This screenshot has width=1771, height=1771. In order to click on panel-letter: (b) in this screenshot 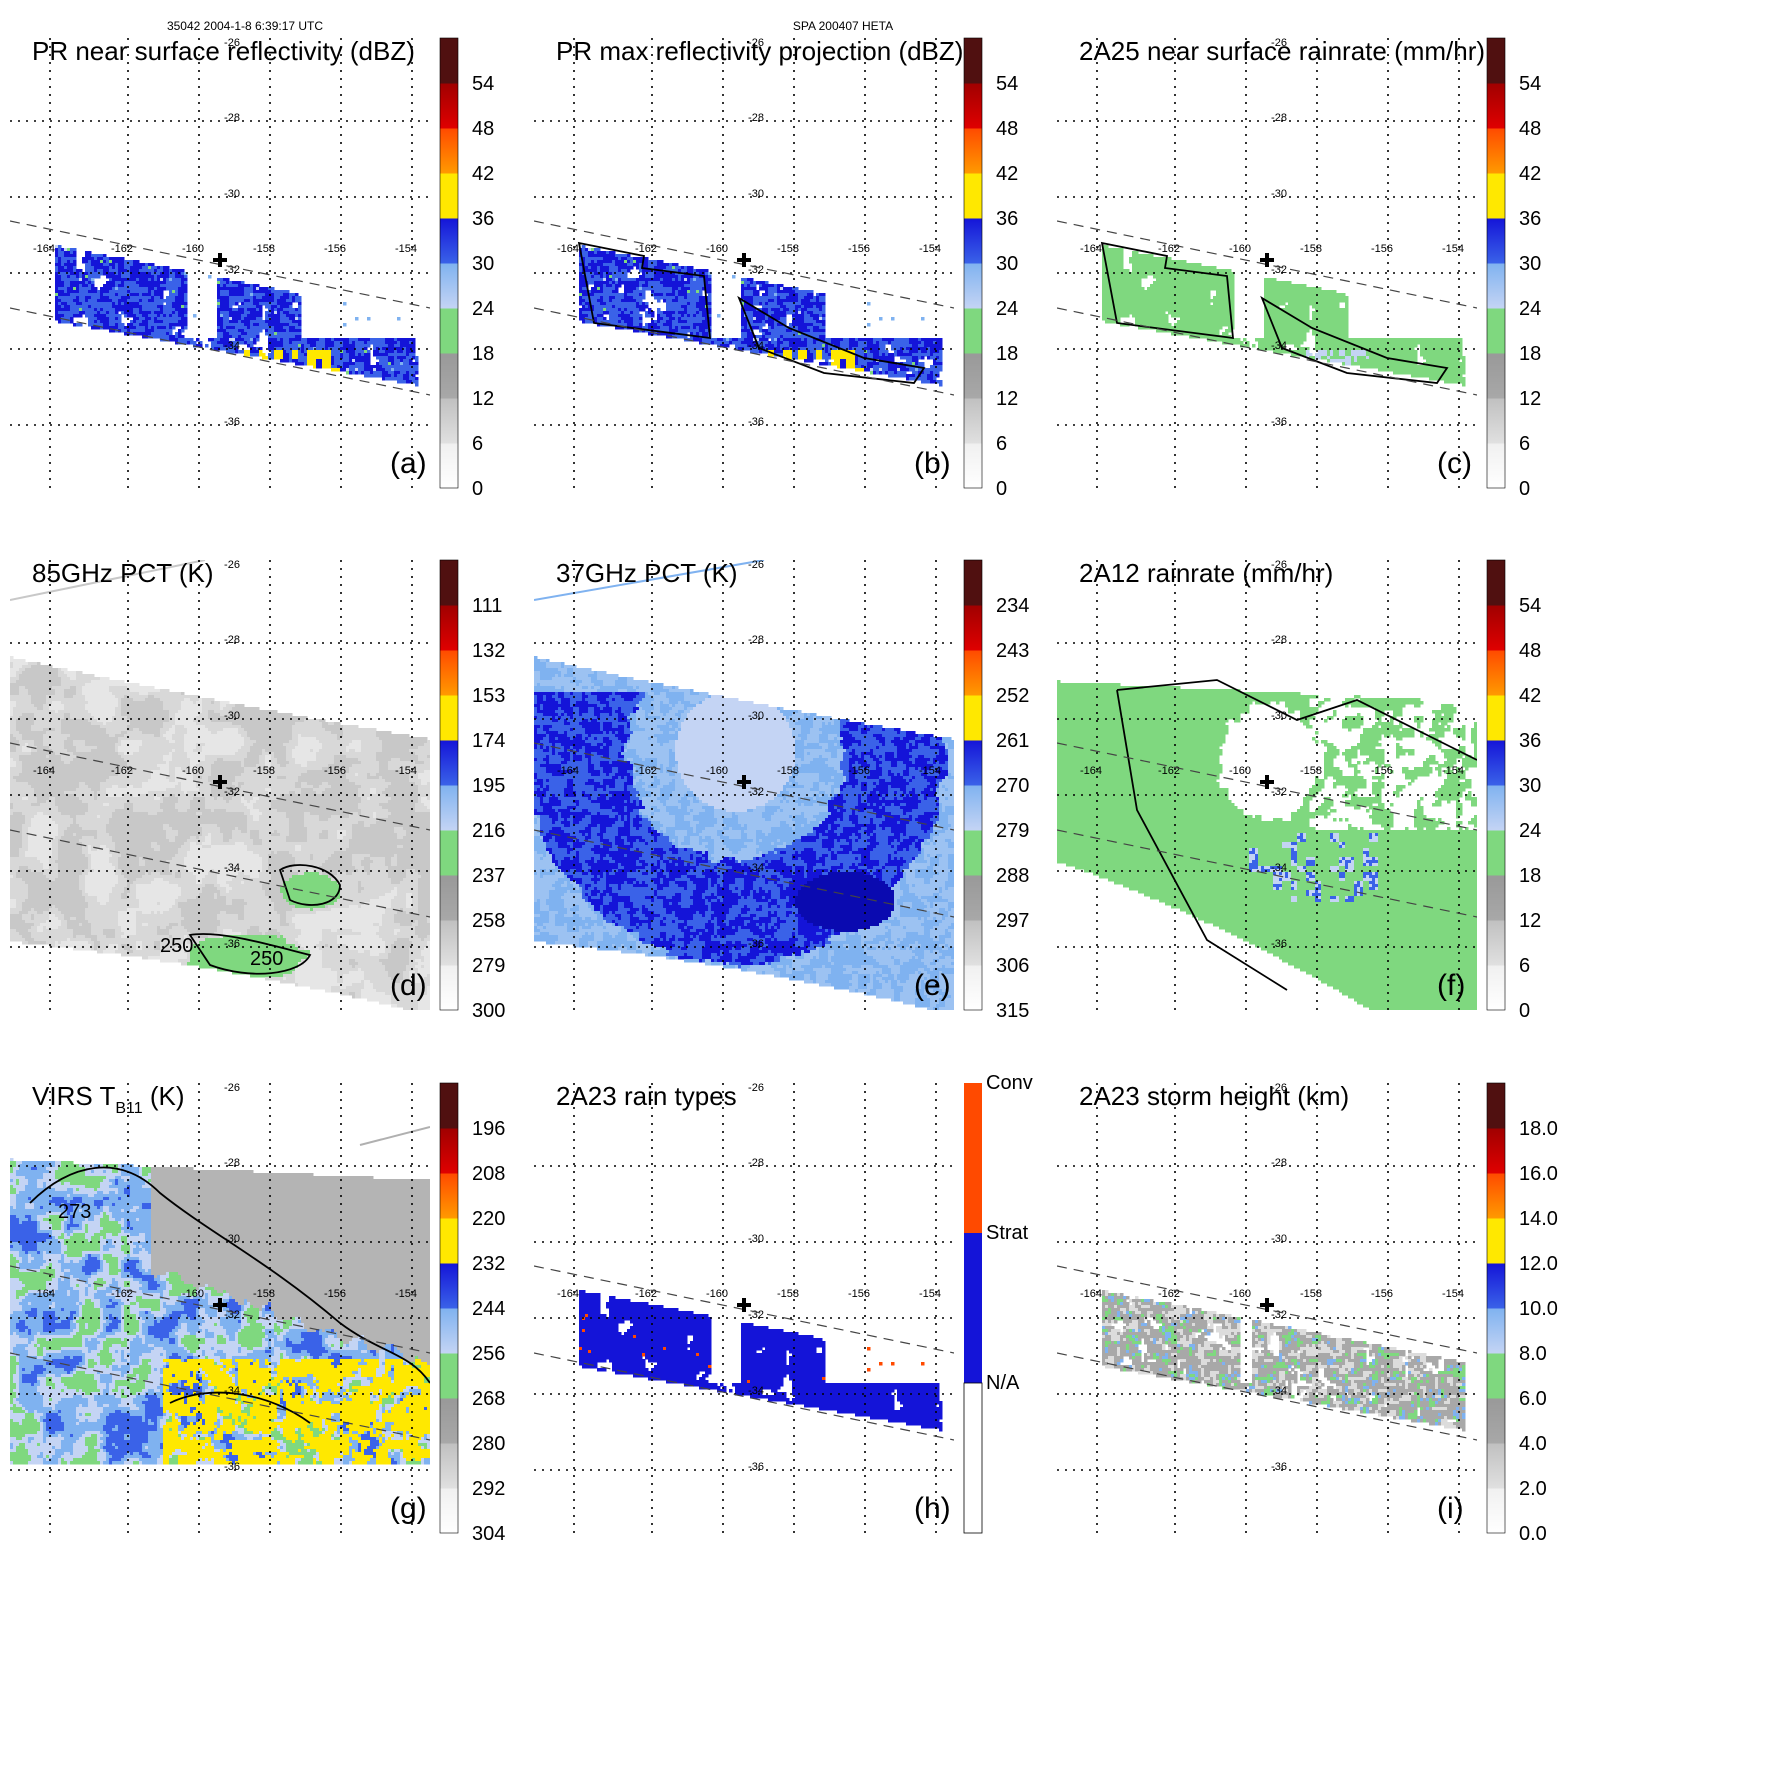, I will do `click(932, 463)`.